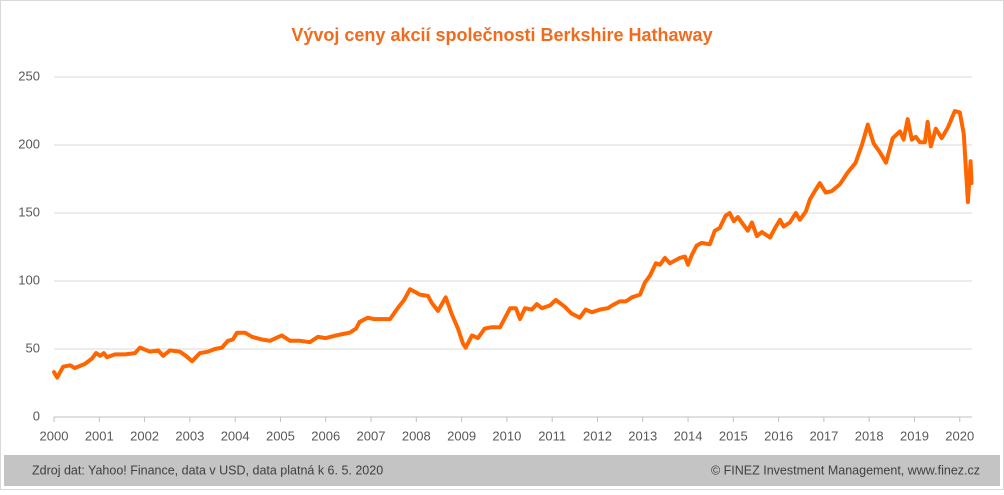  Describe the element at coordinates (552, 435) in the screenshot. I see `x-tick-label: 2011` at that location.